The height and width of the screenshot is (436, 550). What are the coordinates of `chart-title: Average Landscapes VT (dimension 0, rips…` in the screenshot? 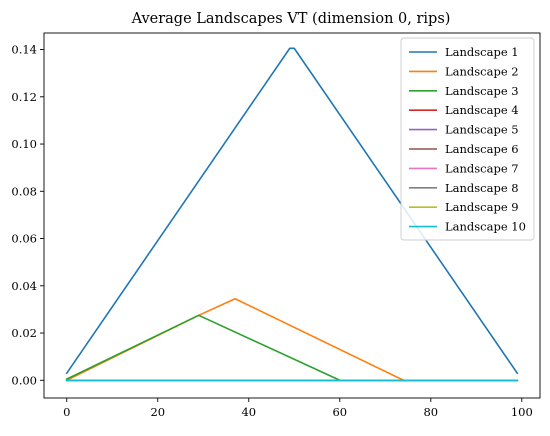 It's located at (291, 19).